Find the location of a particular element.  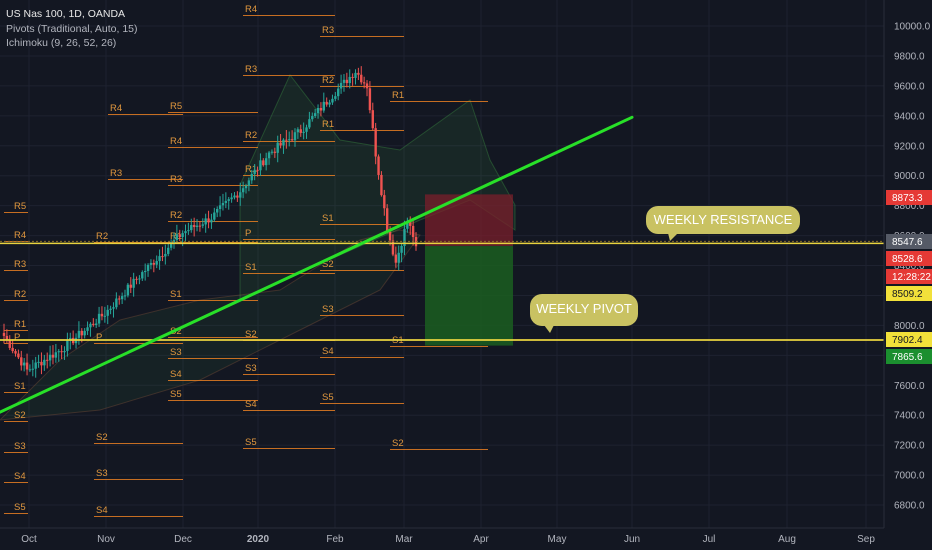

time-tick-label: Jul is located at coordinates (709, 539).